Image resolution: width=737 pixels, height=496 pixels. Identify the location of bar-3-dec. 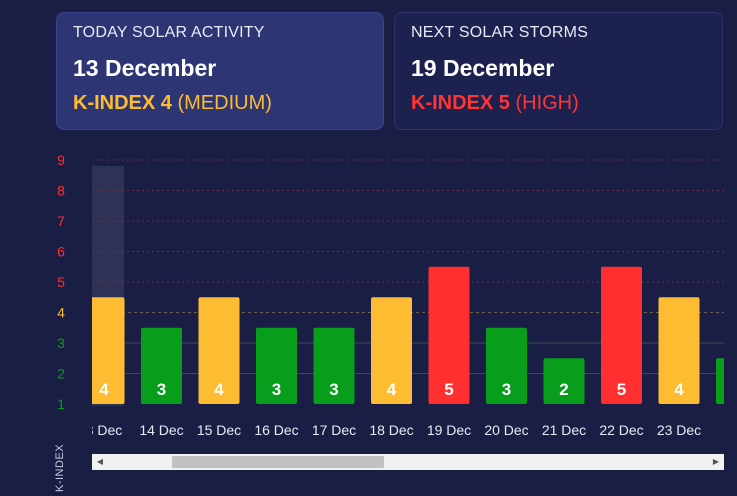
(104, 350).